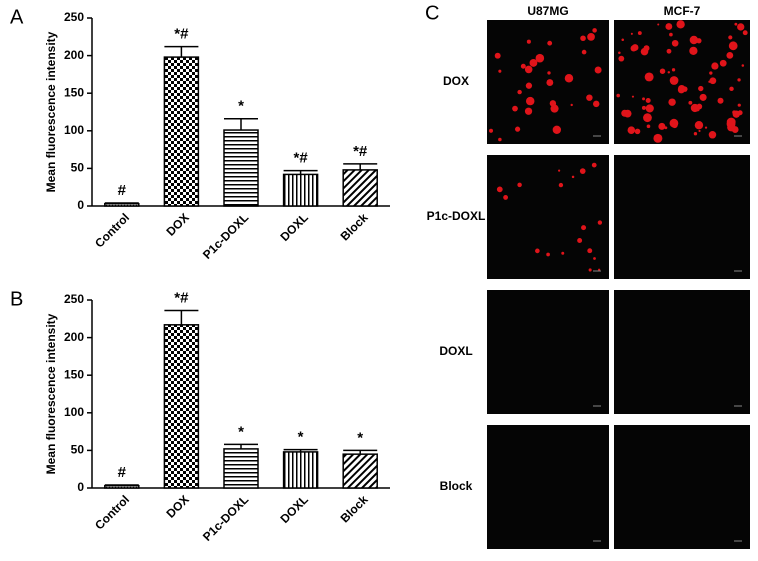 The height and width of the screenshot is (561, 758). I want to click on x-tick-label: DOXL, so click(293, 508).